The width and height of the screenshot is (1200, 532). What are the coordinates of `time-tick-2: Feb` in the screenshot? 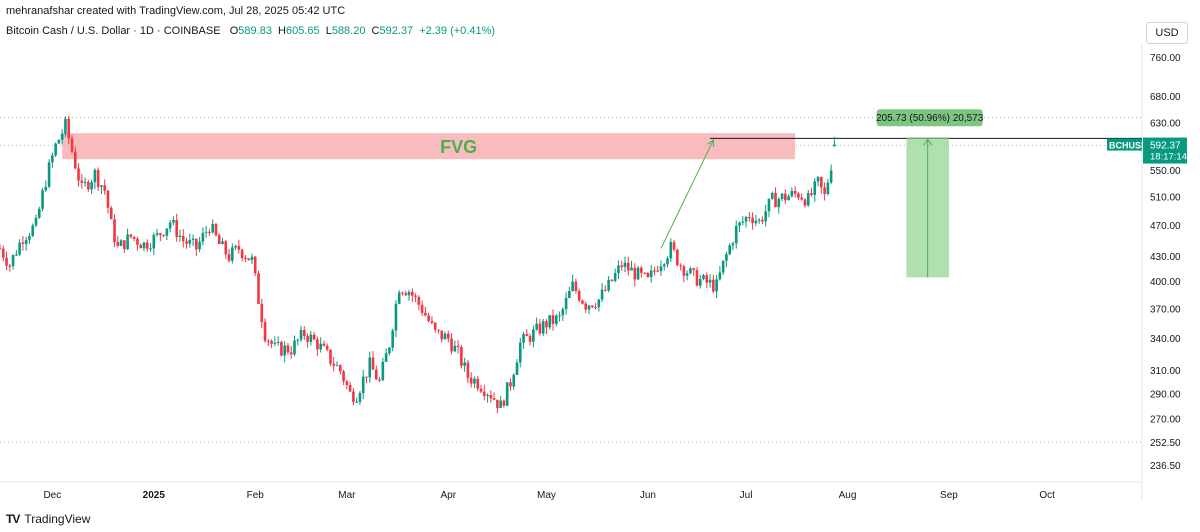 It's located at (256, 495).